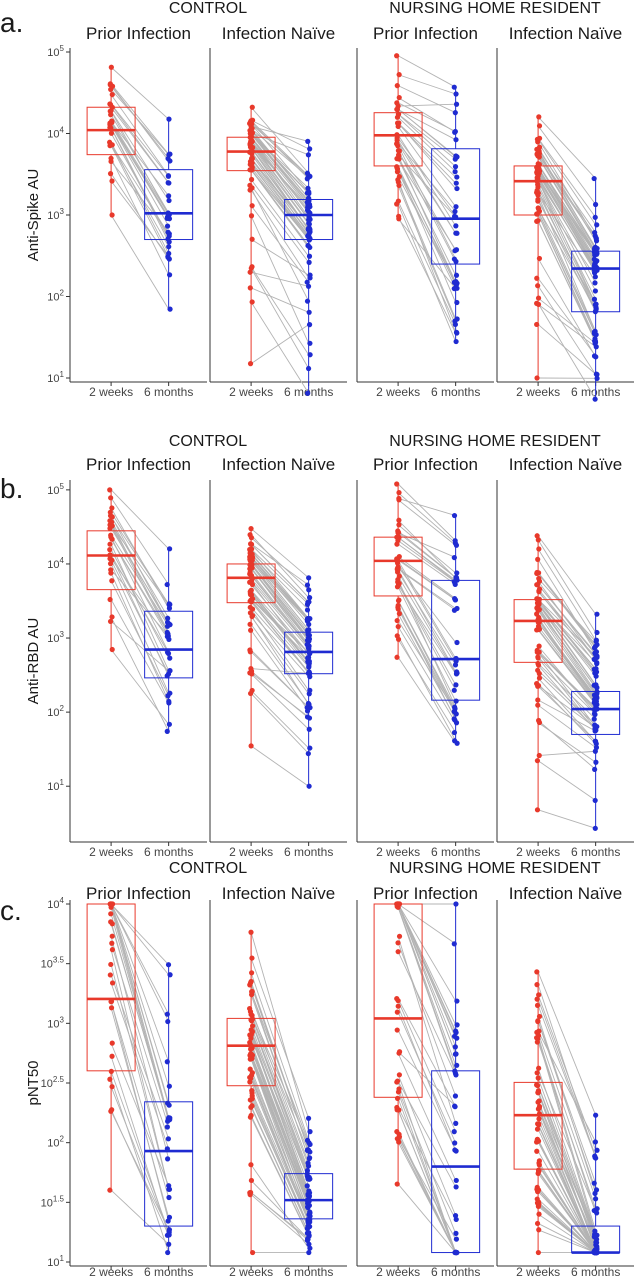  I want to click on facet-0: 2 weeks 6 months, so click(138, 223).